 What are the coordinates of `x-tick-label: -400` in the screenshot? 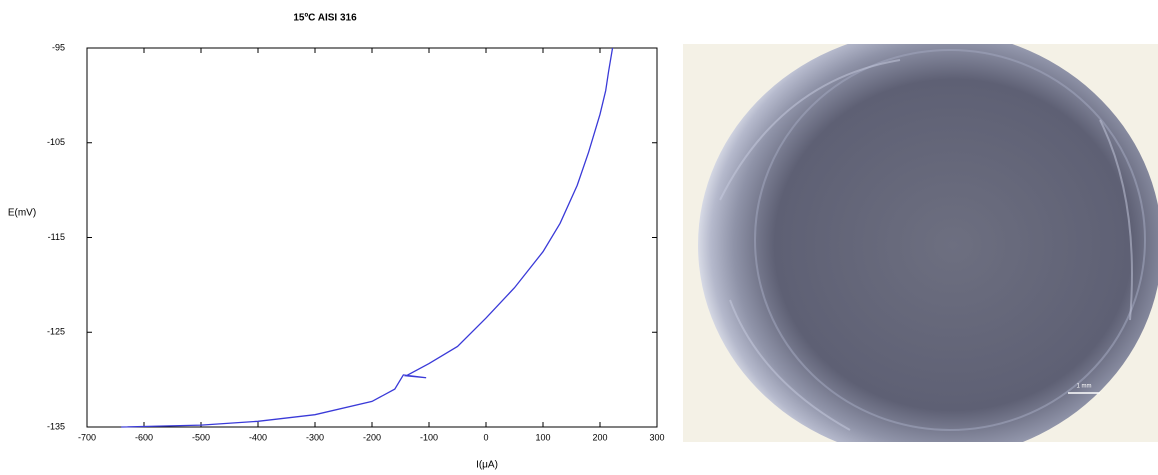 It's located at (258, 437).